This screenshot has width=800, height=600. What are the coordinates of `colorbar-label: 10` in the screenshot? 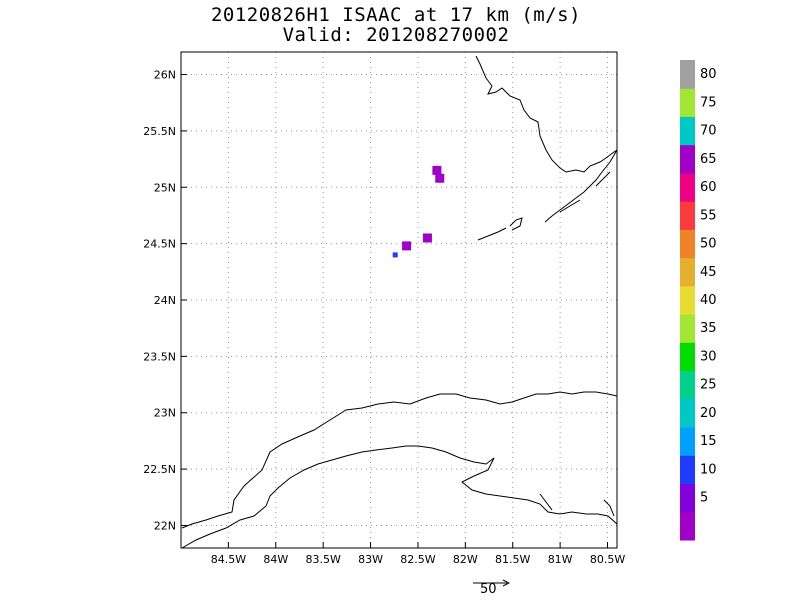 It's located at (708, 469).